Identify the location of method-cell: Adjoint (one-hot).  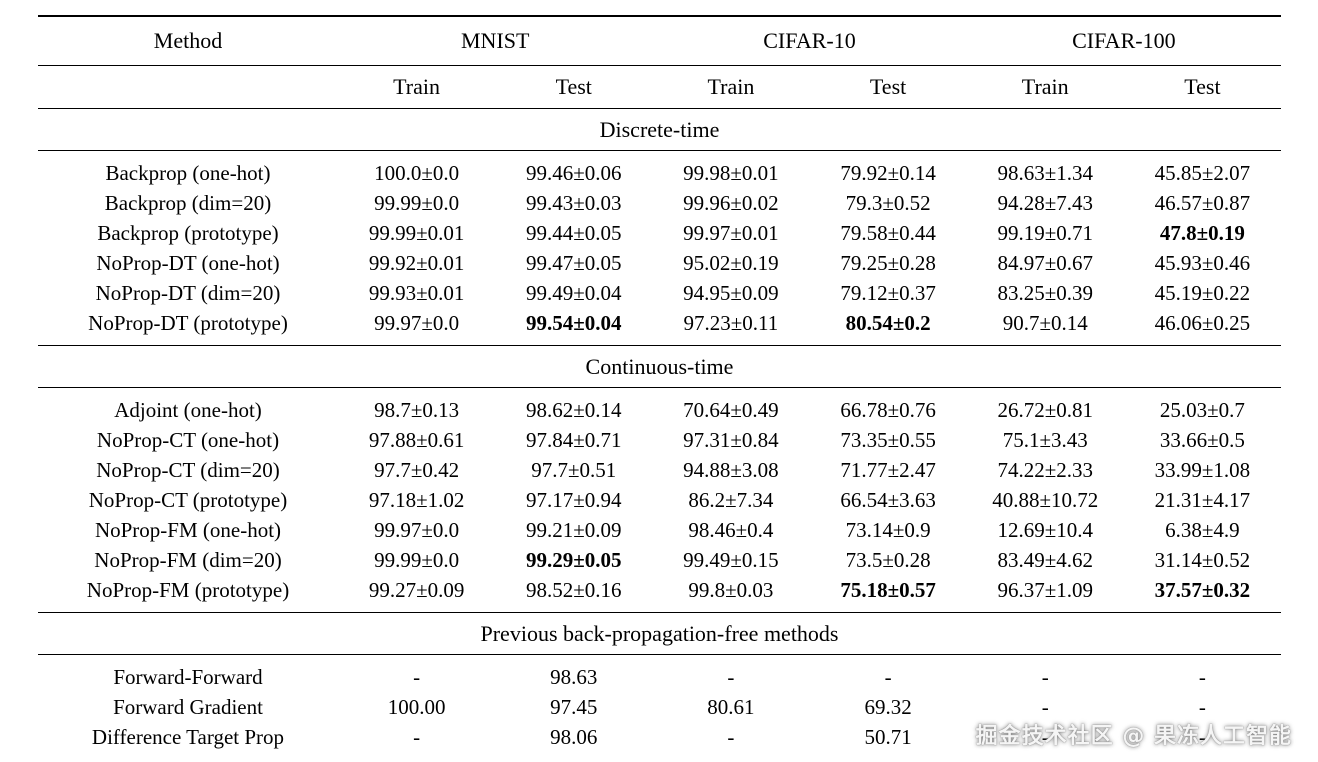
(188, 409).